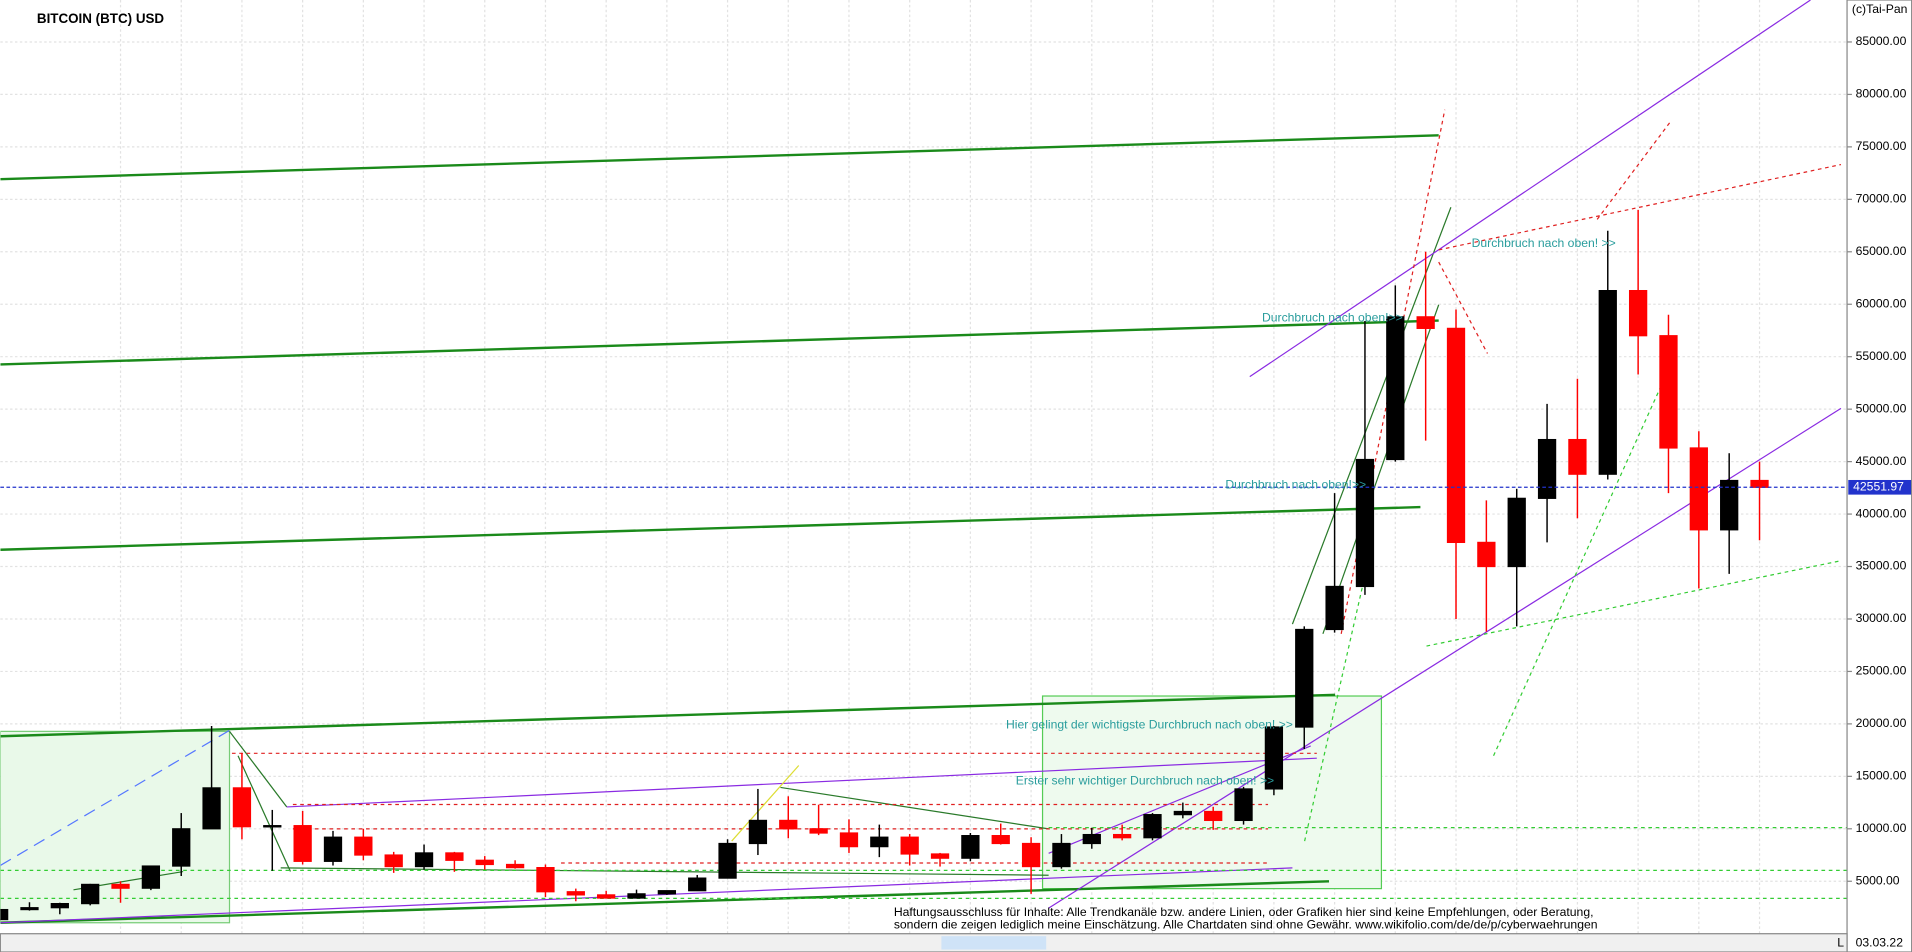  Describe the element at coordinates (1544, 243) in the screenshot. I see `annotation: Durchbruch nach oben! >>` at that location.